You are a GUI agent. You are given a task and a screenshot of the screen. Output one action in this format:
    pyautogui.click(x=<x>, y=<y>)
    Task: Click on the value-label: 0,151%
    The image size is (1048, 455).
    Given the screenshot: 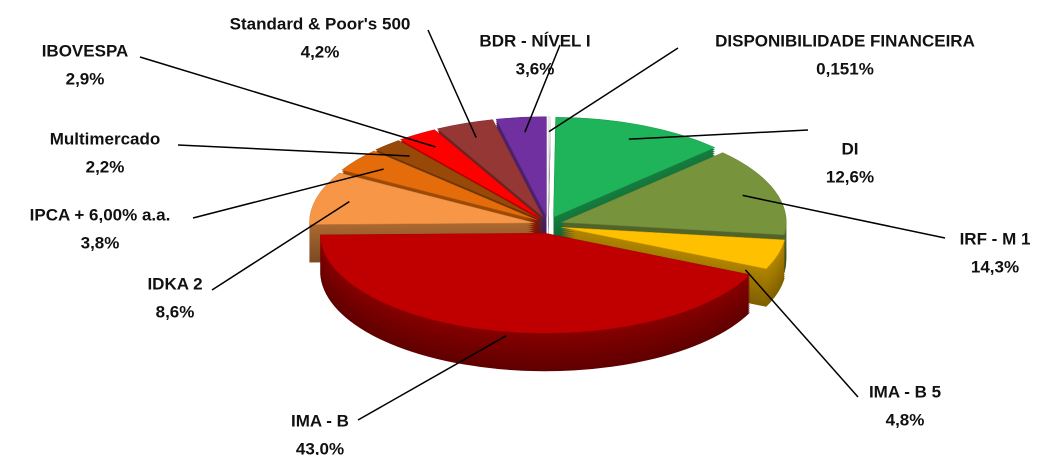 What is the action you would take?
    pyautogui.click(x=845, y=68)
    